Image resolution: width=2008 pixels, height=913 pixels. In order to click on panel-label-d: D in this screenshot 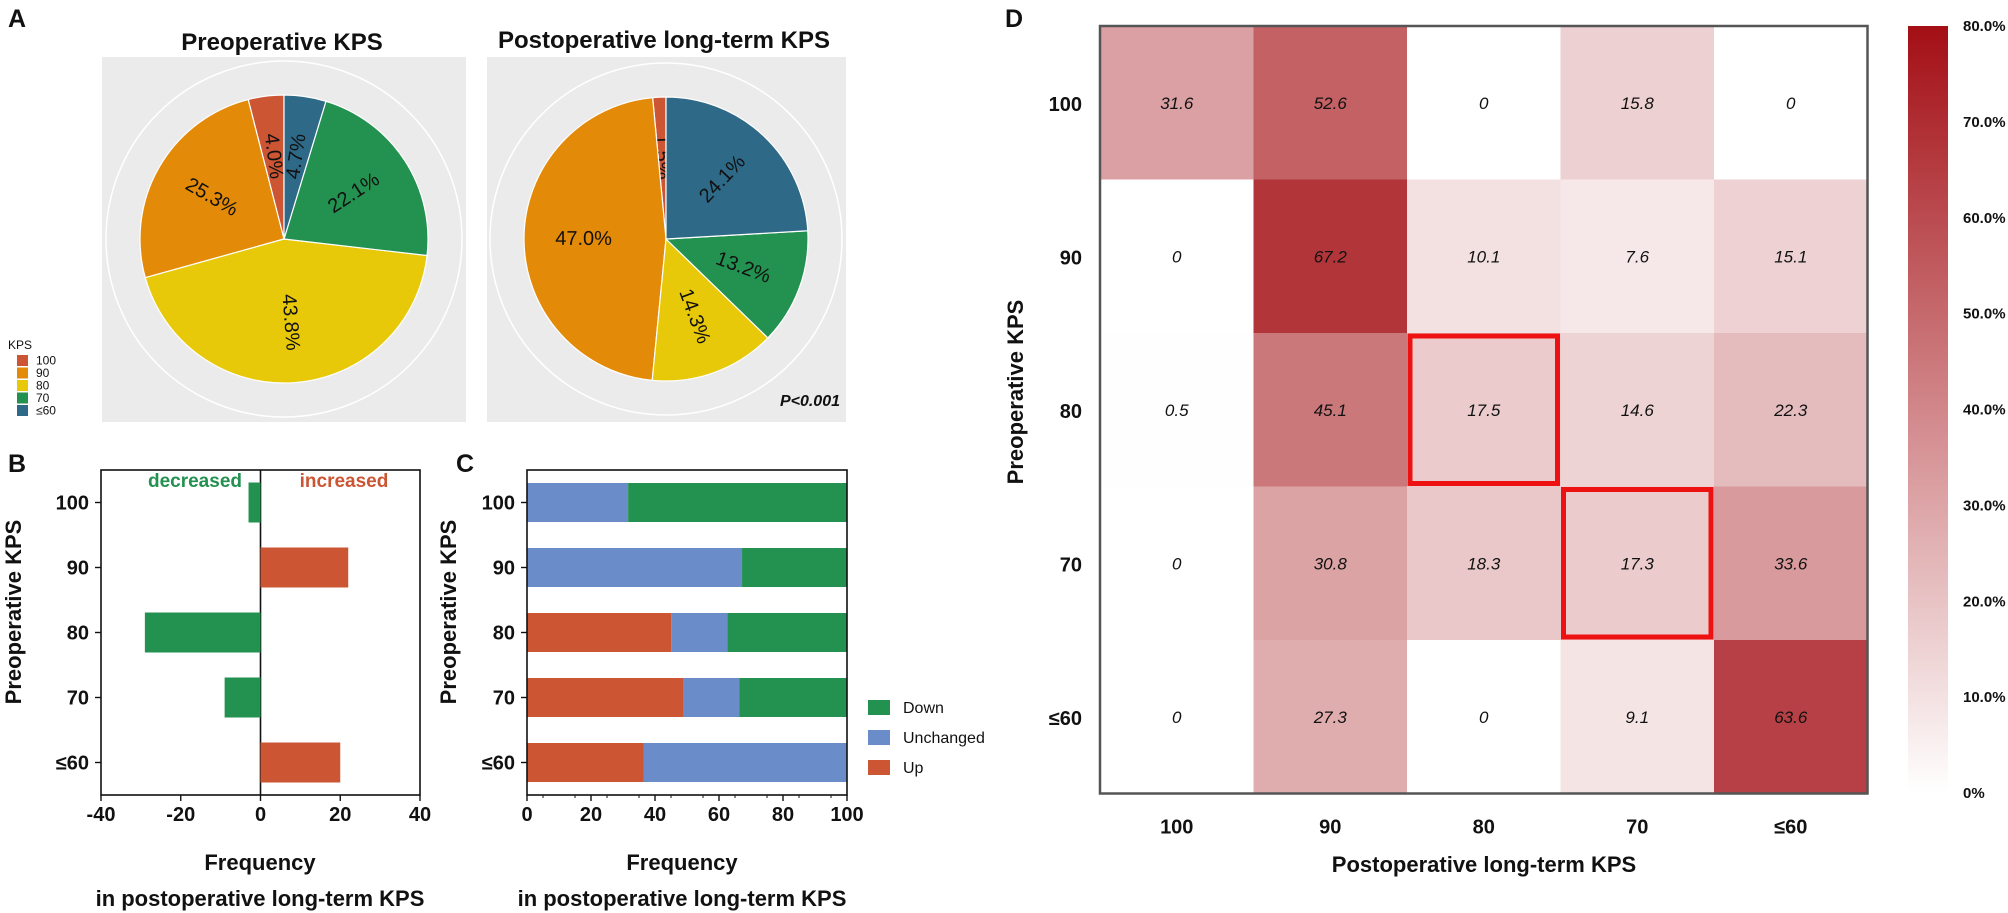, I will do `click(1014, 19)`.